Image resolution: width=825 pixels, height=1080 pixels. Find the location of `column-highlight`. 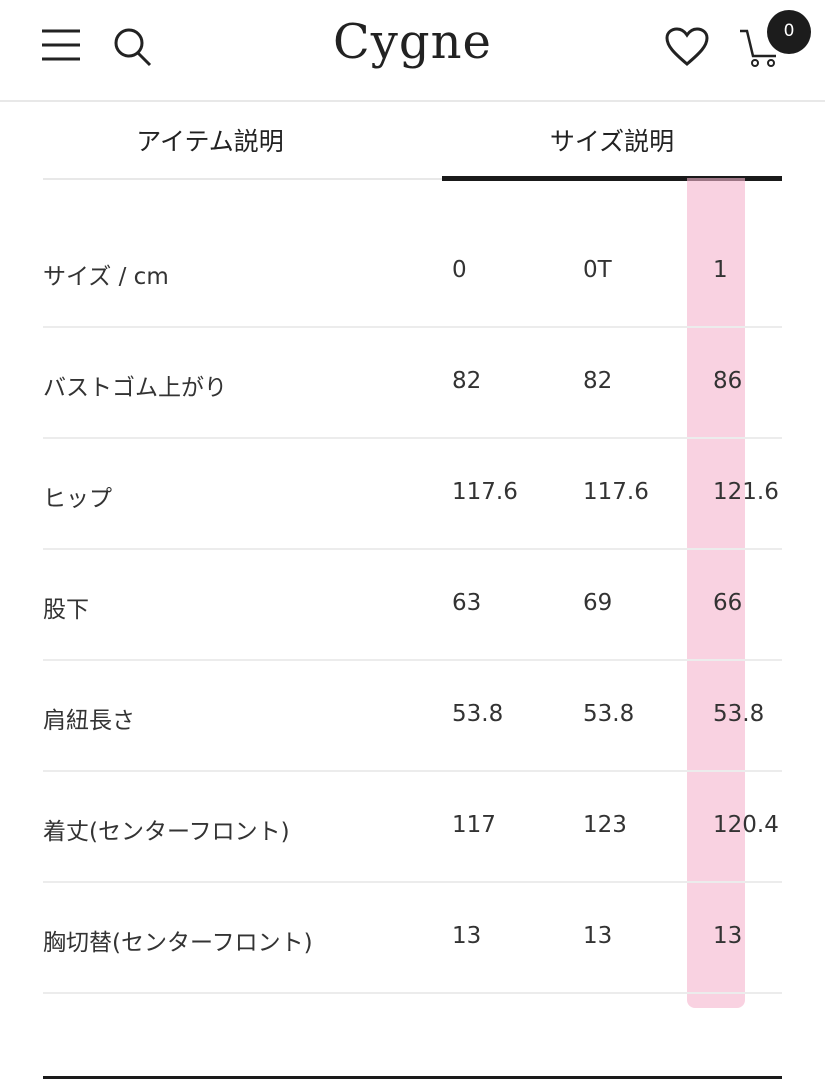

column-highlight is located at coordinates (716, 593).